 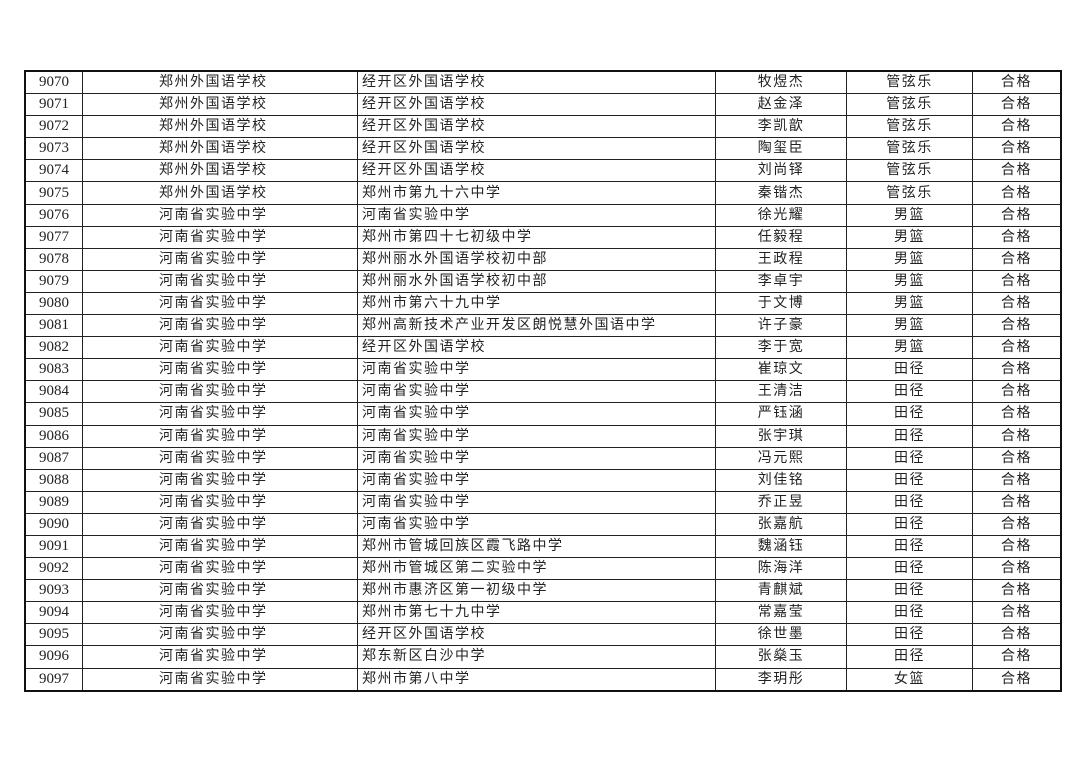 I want to click on student-name-text: 张嘉航, so click(x=781, y=523).